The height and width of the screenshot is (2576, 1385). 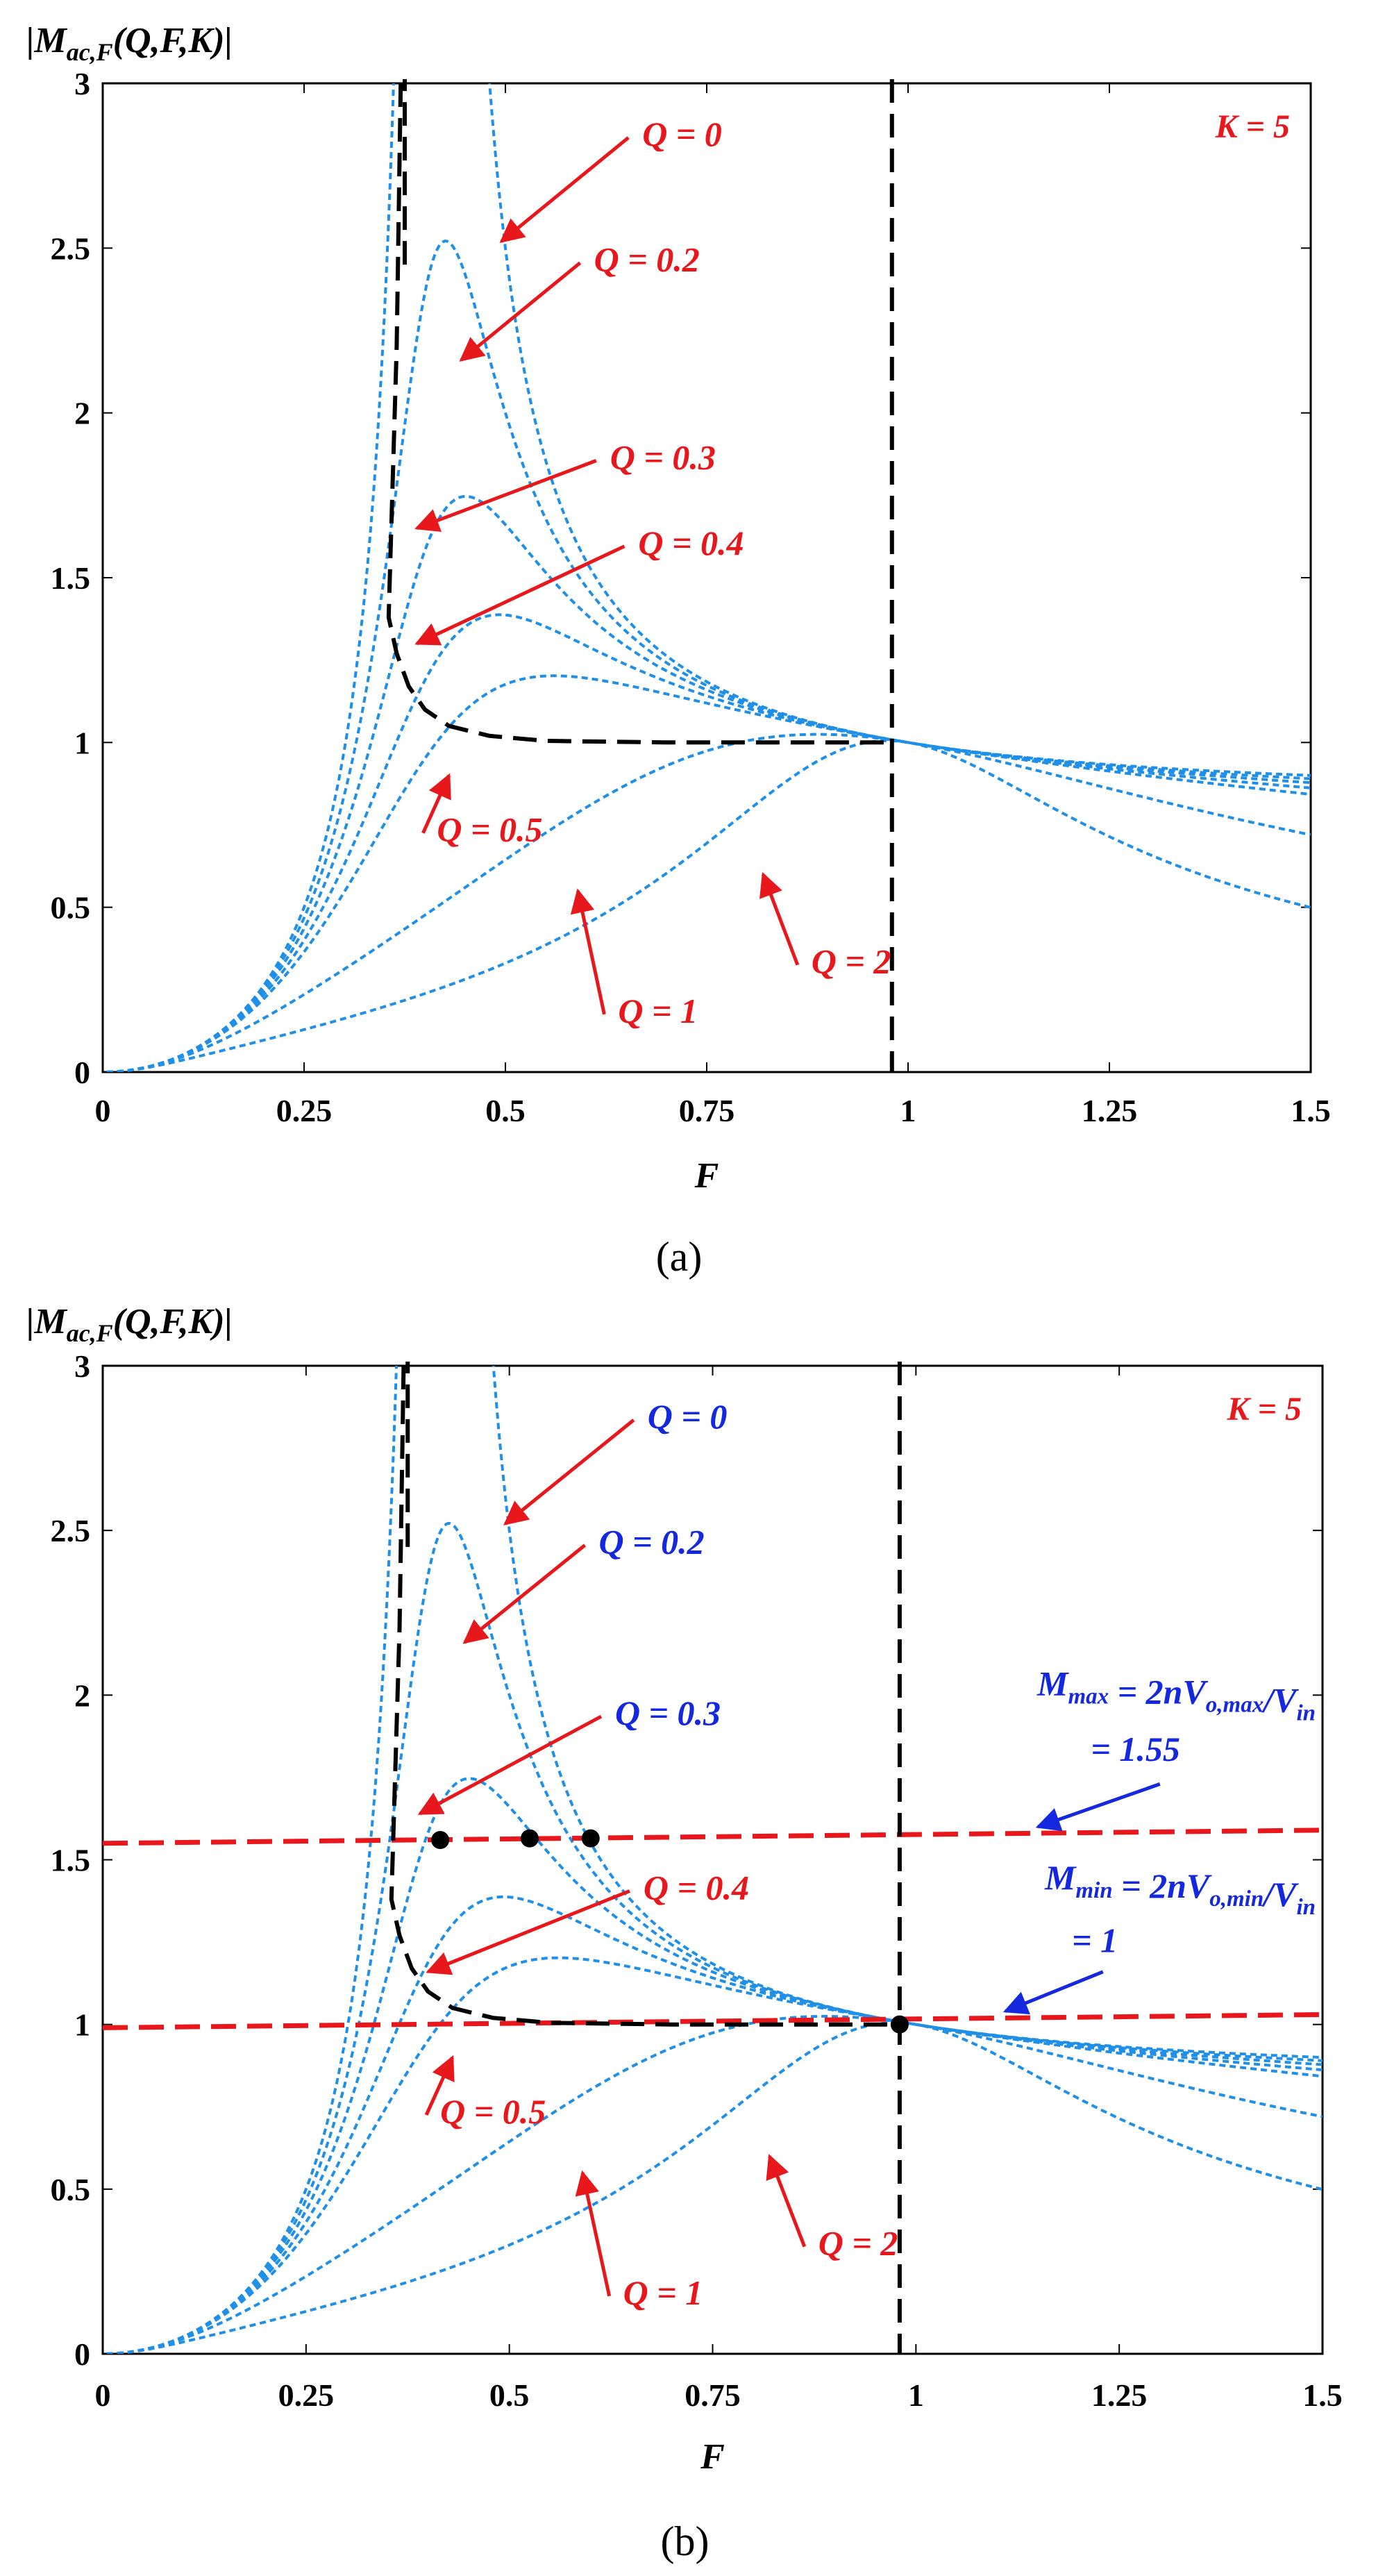 I want to click on mmin-value: = 1, so click(x=1095, y=1940).